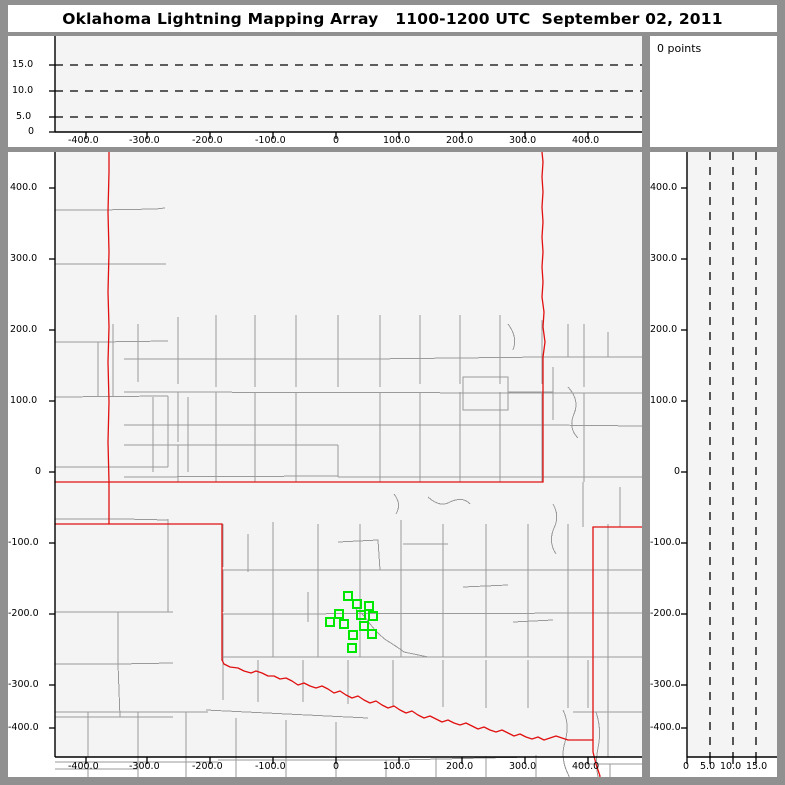 Image resolution: width=785 pixels, height=785 pixels. I want to click on point-count-label: 0 points, so click(679, 48).